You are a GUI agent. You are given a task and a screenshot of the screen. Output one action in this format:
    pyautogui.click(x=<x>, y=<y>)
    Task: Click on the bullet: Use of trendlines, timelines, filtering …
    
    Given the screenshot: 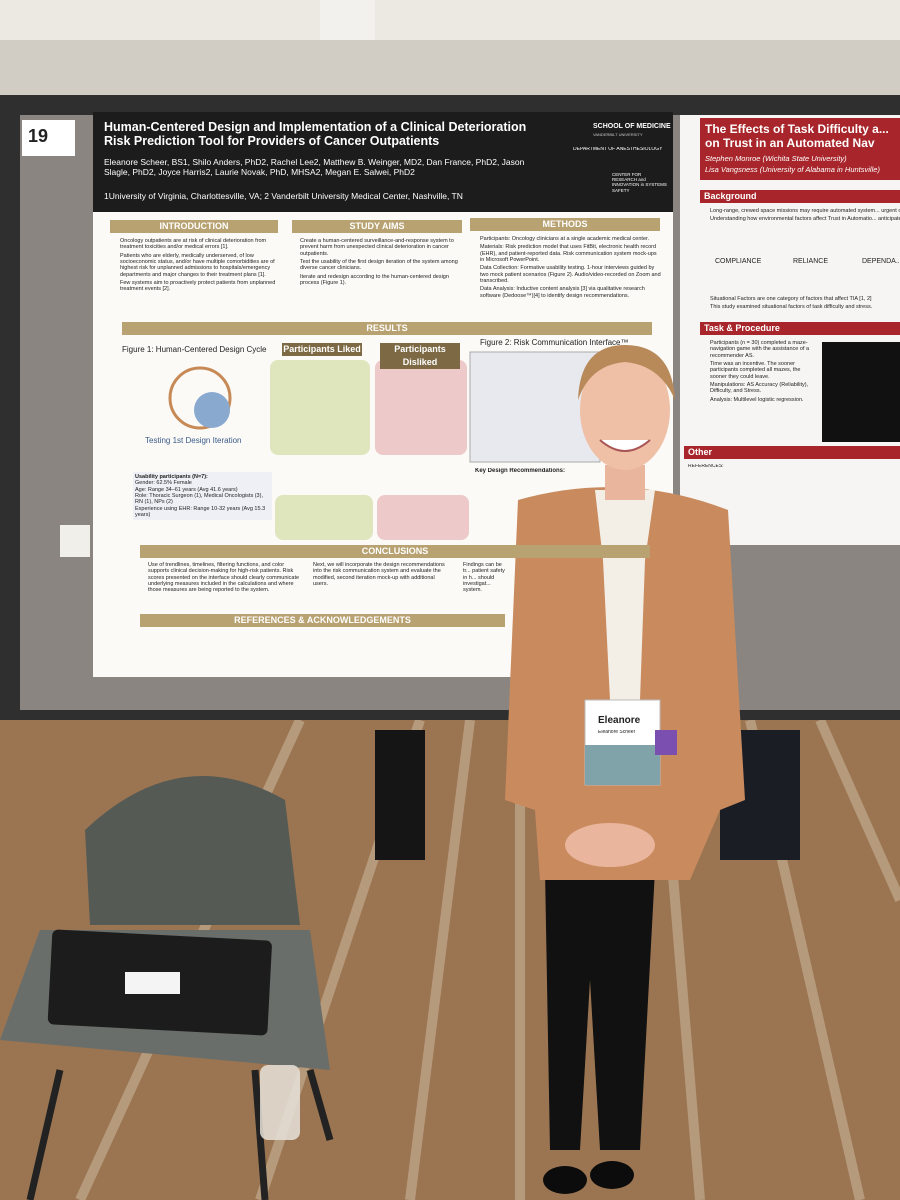 What is the action you would take?
    pyautogui.click(x=224, y=578)
    